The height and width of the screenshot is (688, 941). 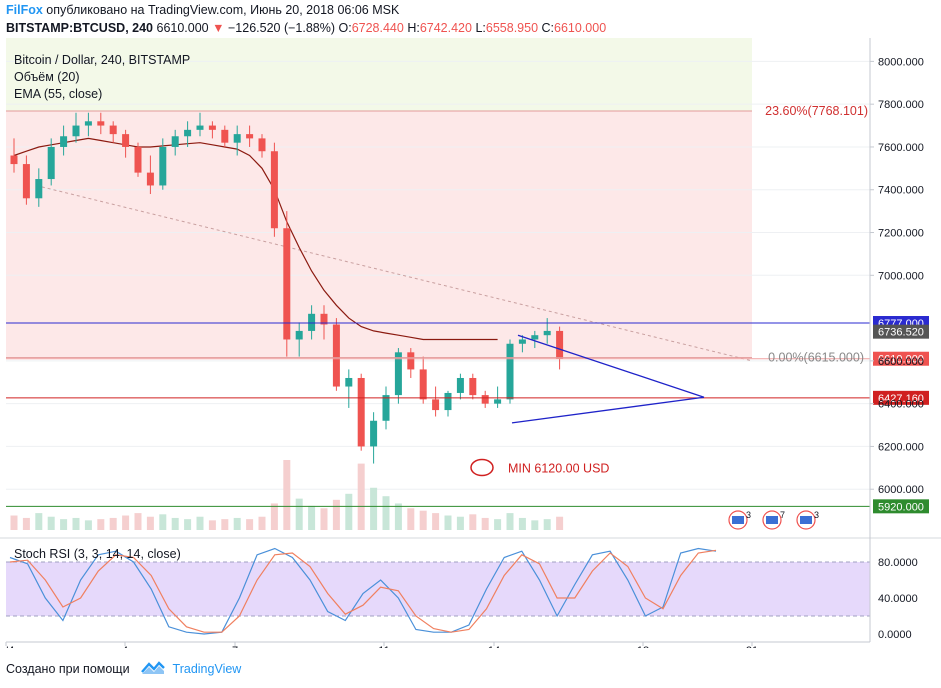 I want to click on event-markers: 3 7 3, so click(x=773, y=520).